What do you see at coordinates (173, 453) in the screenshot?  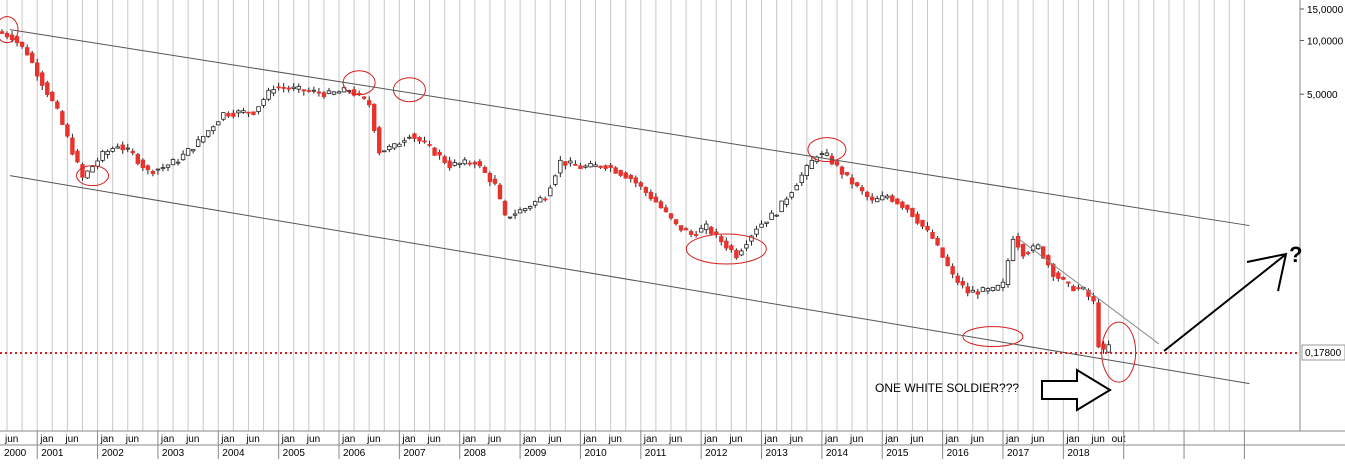 I see `year-label: 2003` at bounding box center [173, 453].